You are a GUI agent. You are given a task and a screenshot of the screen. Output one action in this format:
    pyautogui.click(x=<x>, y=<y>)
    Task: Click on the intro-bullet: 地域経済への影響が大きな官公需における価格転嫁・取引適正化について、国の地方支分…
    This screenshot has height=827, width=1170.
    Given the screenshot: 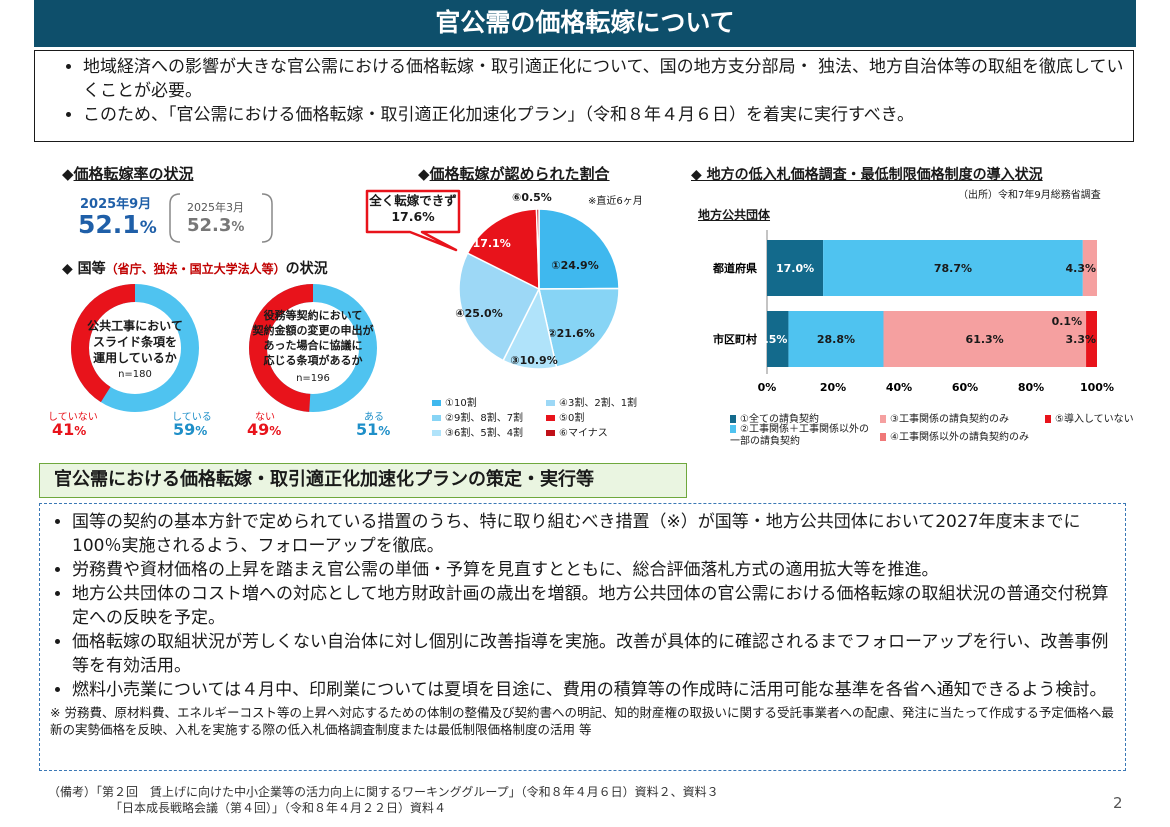 What is the action you would take?
    pyautogui.click(x=604, y=79)
    